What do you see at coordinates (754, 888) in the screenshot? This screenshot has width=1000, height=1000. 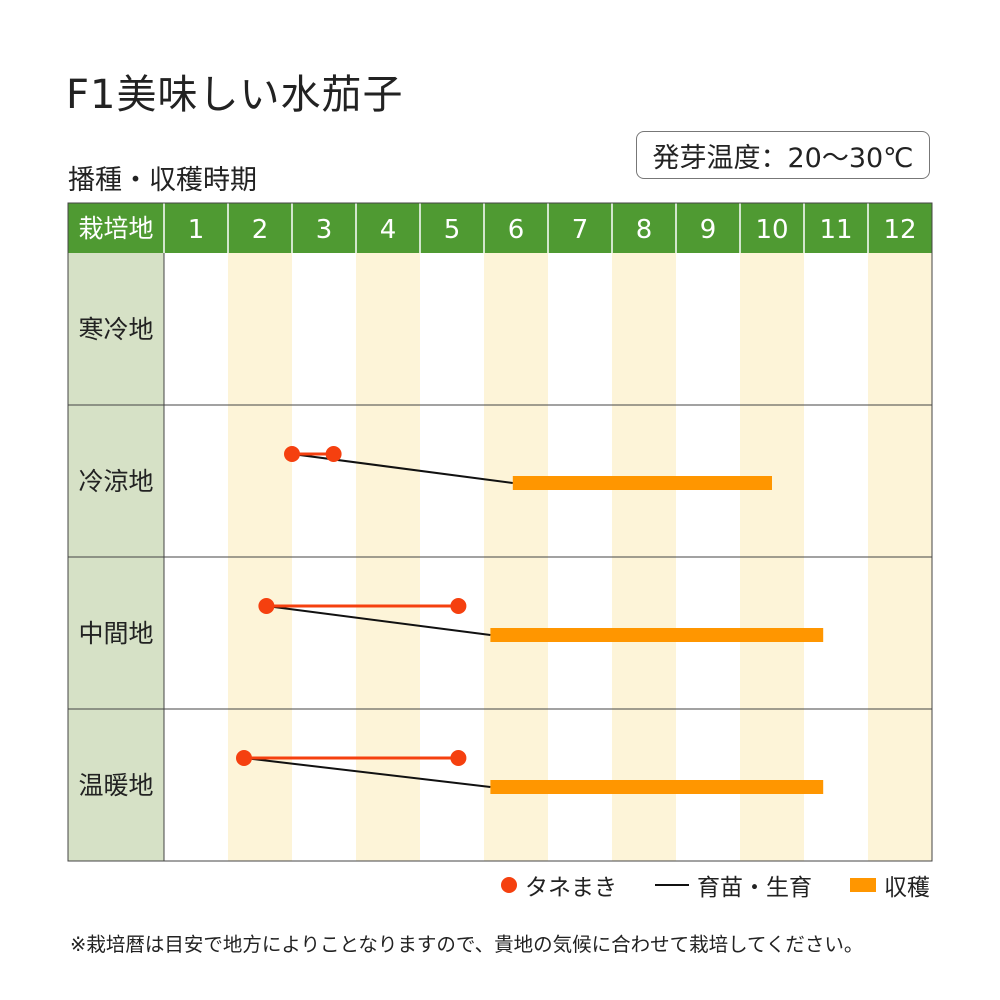 I see `legend-growing-label: 育苗・生育` at bounding box center [754, 888].